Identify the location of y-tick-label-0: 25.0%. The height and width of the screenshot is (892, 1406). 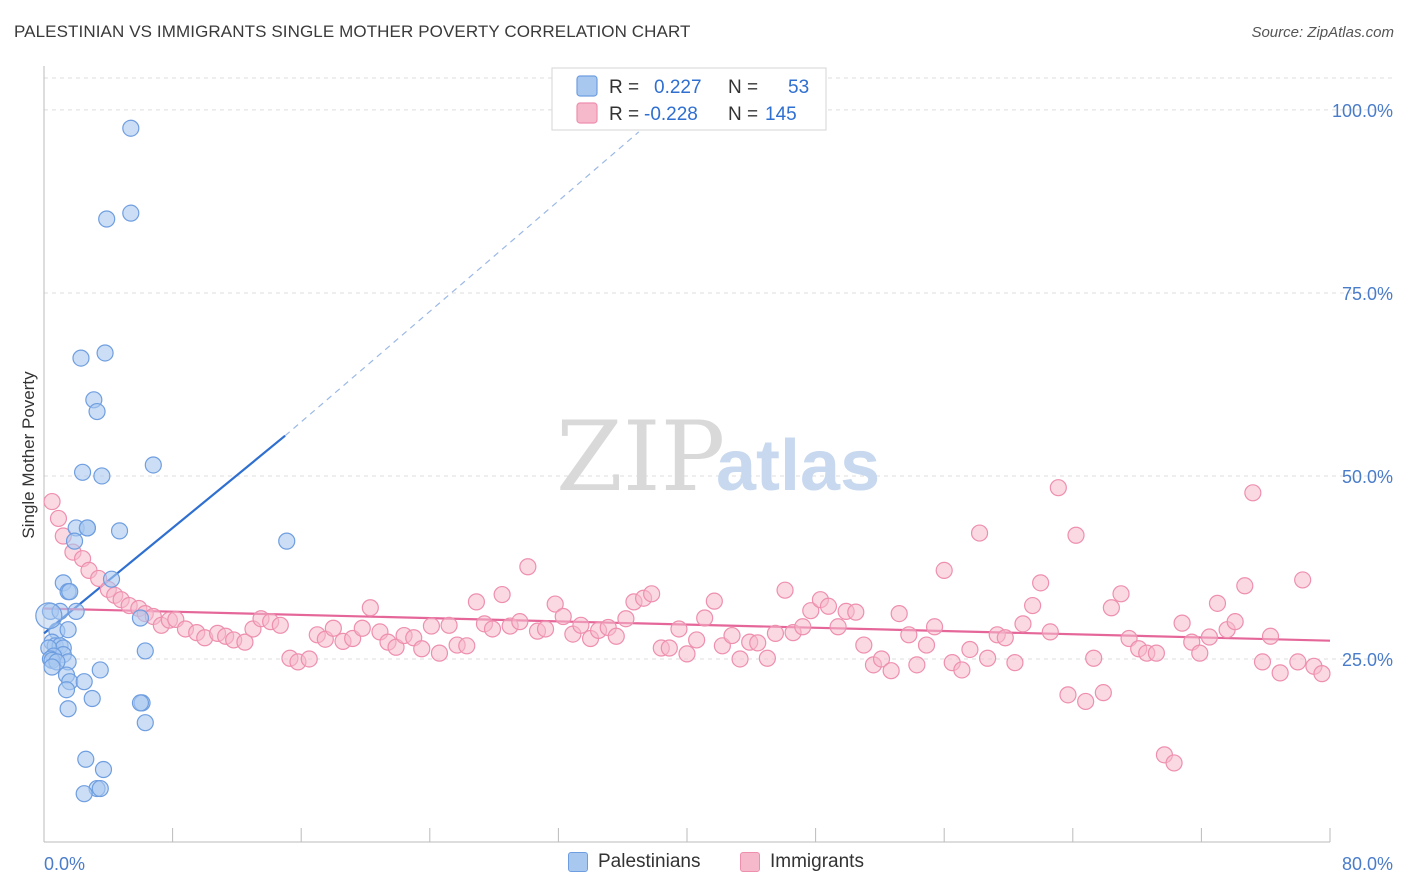
(1367, 660).